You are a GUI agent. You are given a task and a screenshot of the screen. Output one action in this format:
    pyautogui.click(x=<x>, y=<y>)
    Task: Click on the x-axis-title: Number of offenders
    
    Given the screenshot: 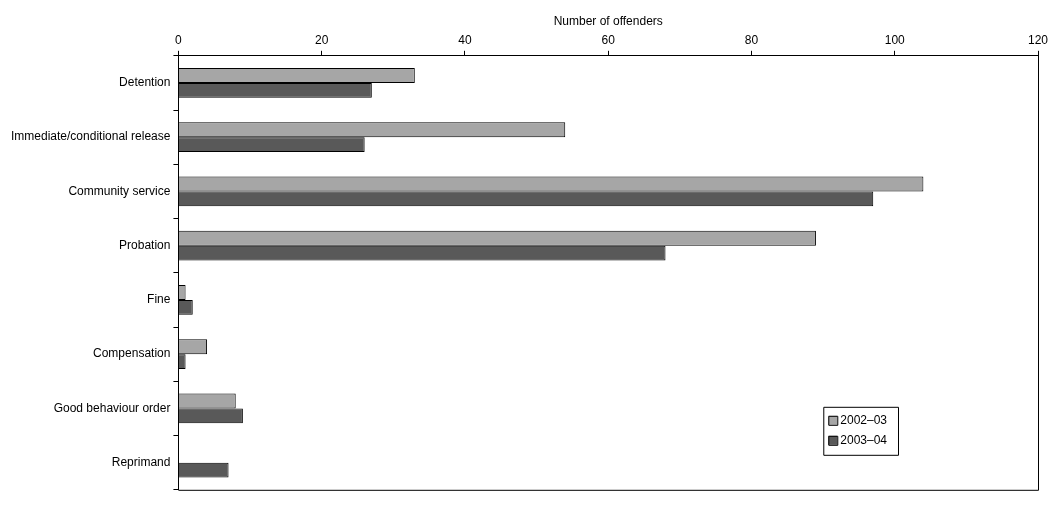 What is the action you would take?
    pyautogui.click(x=608, y=20)
    